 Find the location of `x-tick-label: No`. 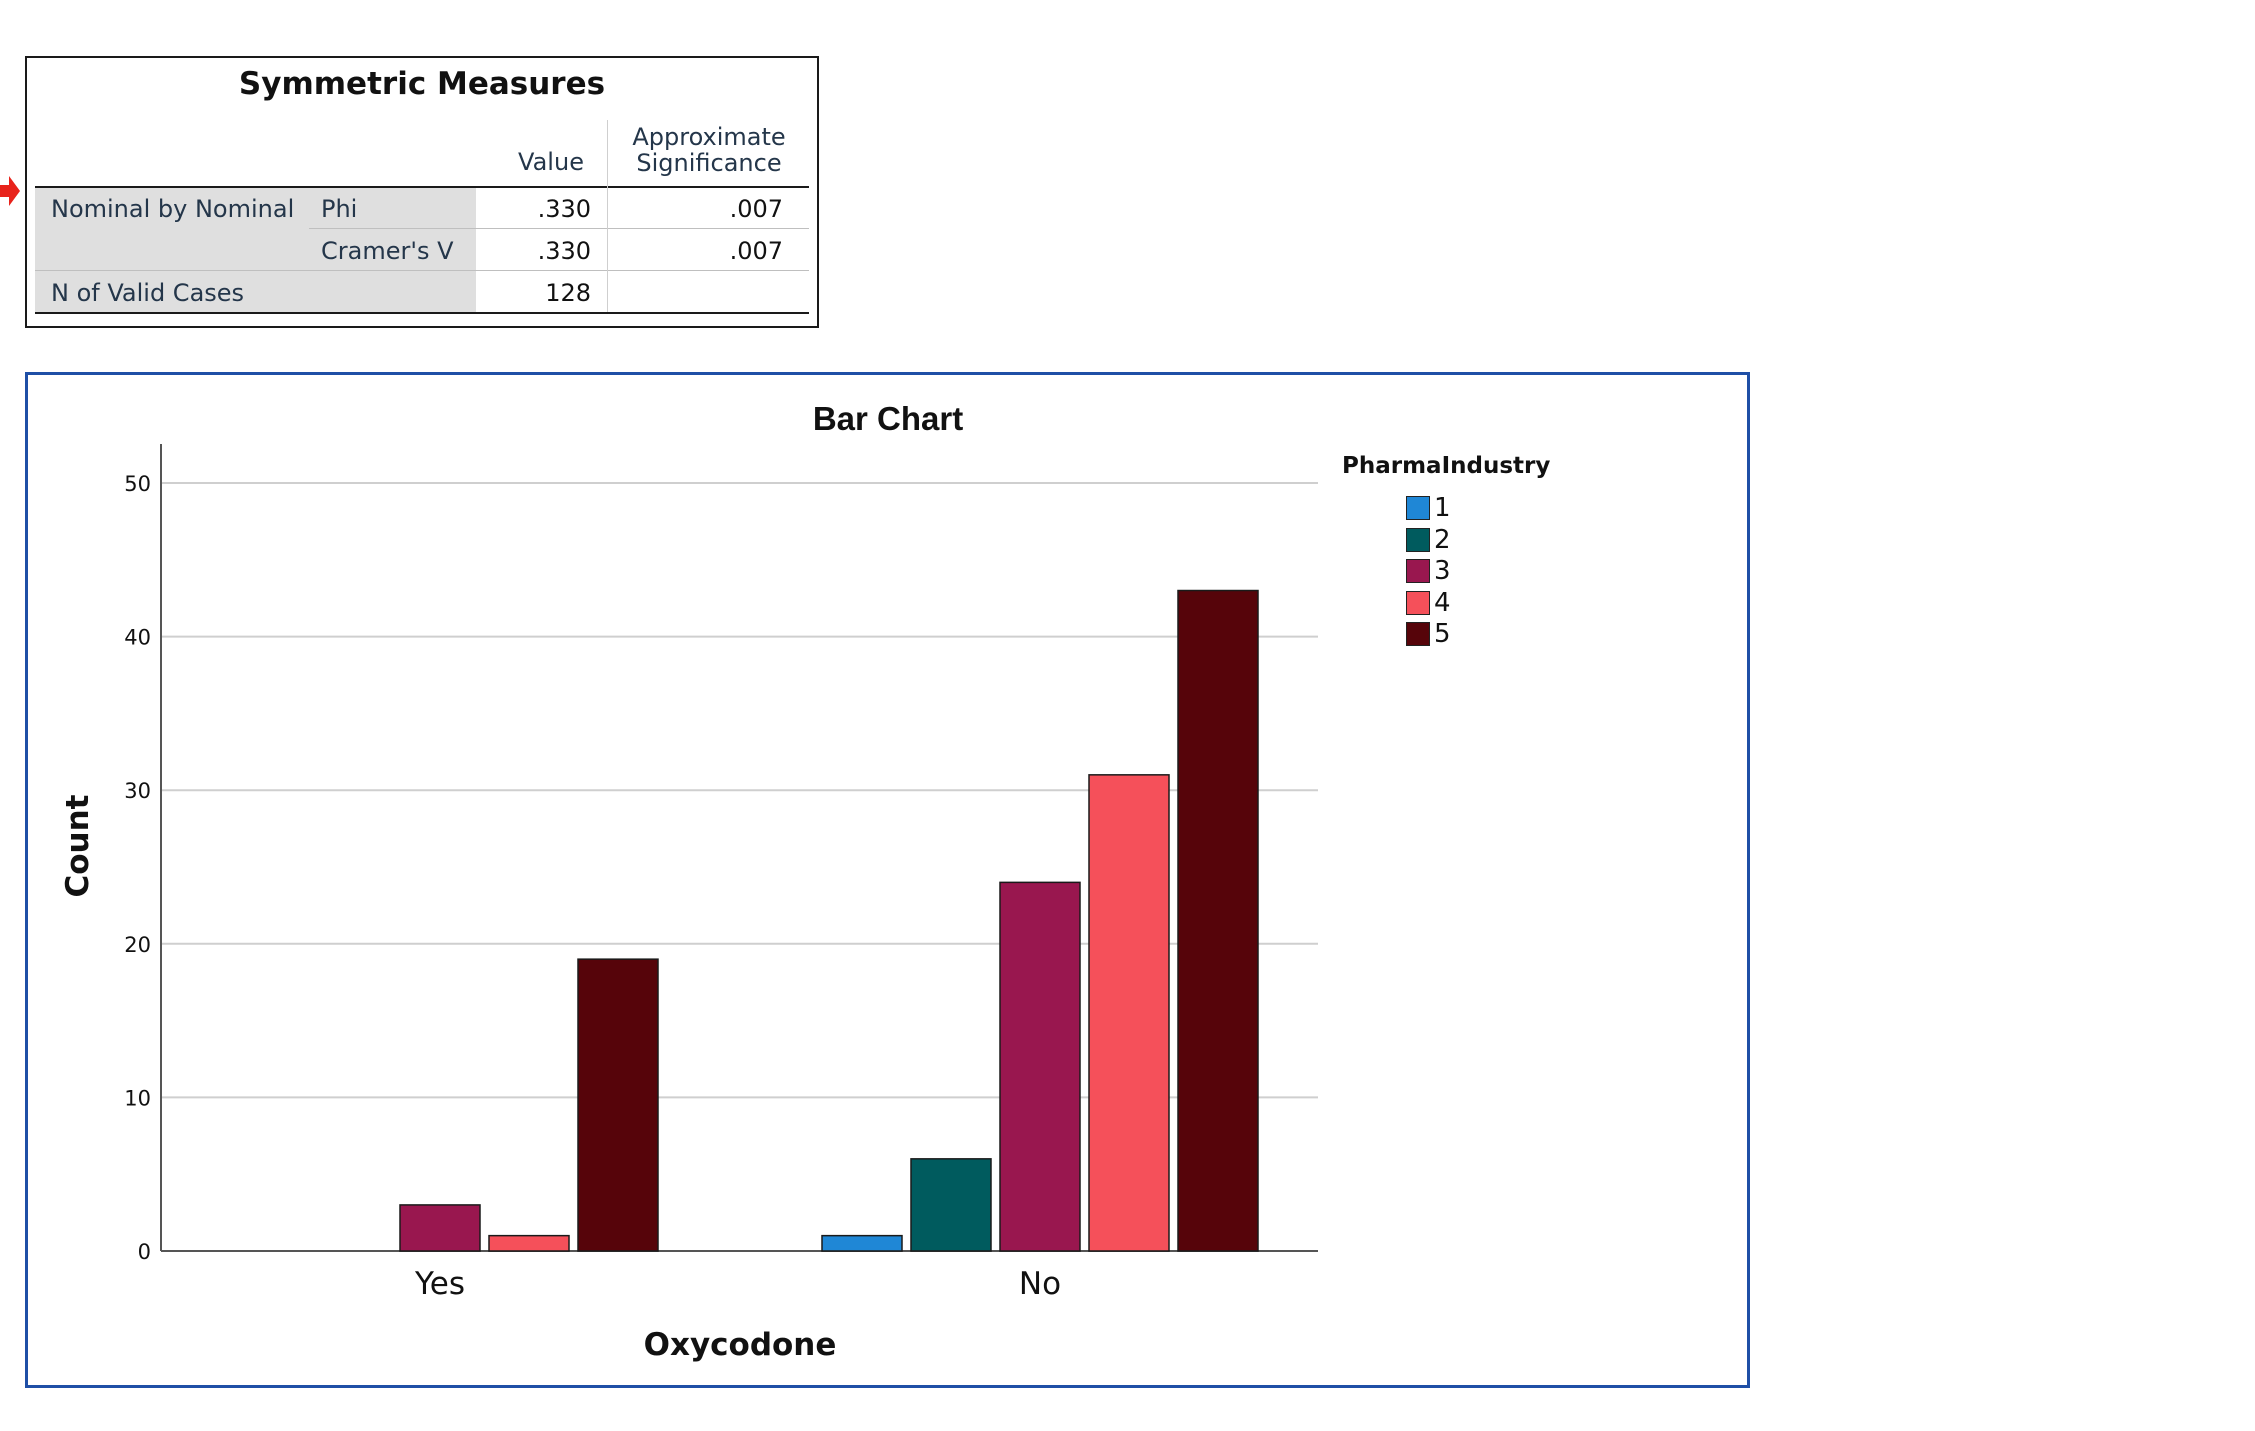

x-tick-label: No is located at coordinates (1040, 1284).